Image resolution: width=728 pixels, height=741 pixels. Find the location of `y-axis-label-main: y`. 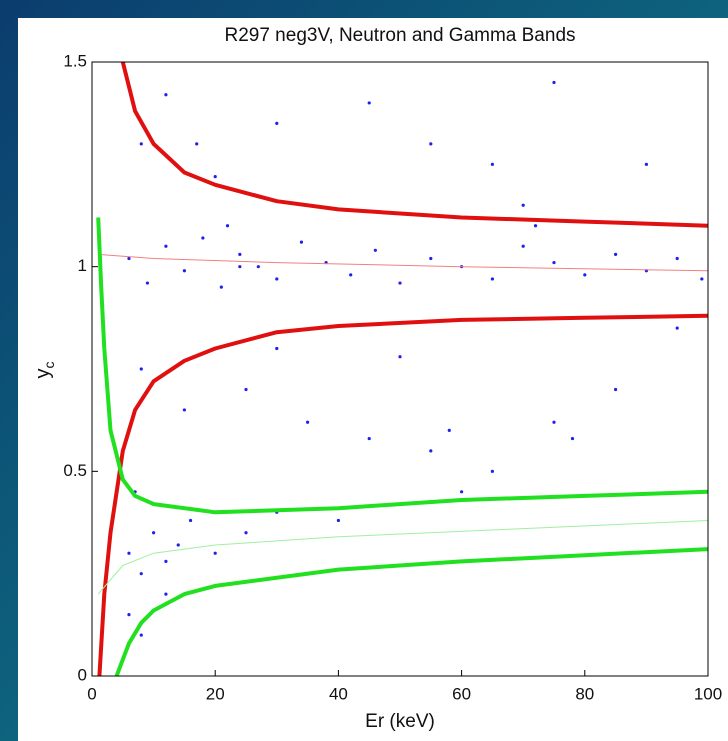

y-axis-label-main: y is located at coordinates (43, 374).